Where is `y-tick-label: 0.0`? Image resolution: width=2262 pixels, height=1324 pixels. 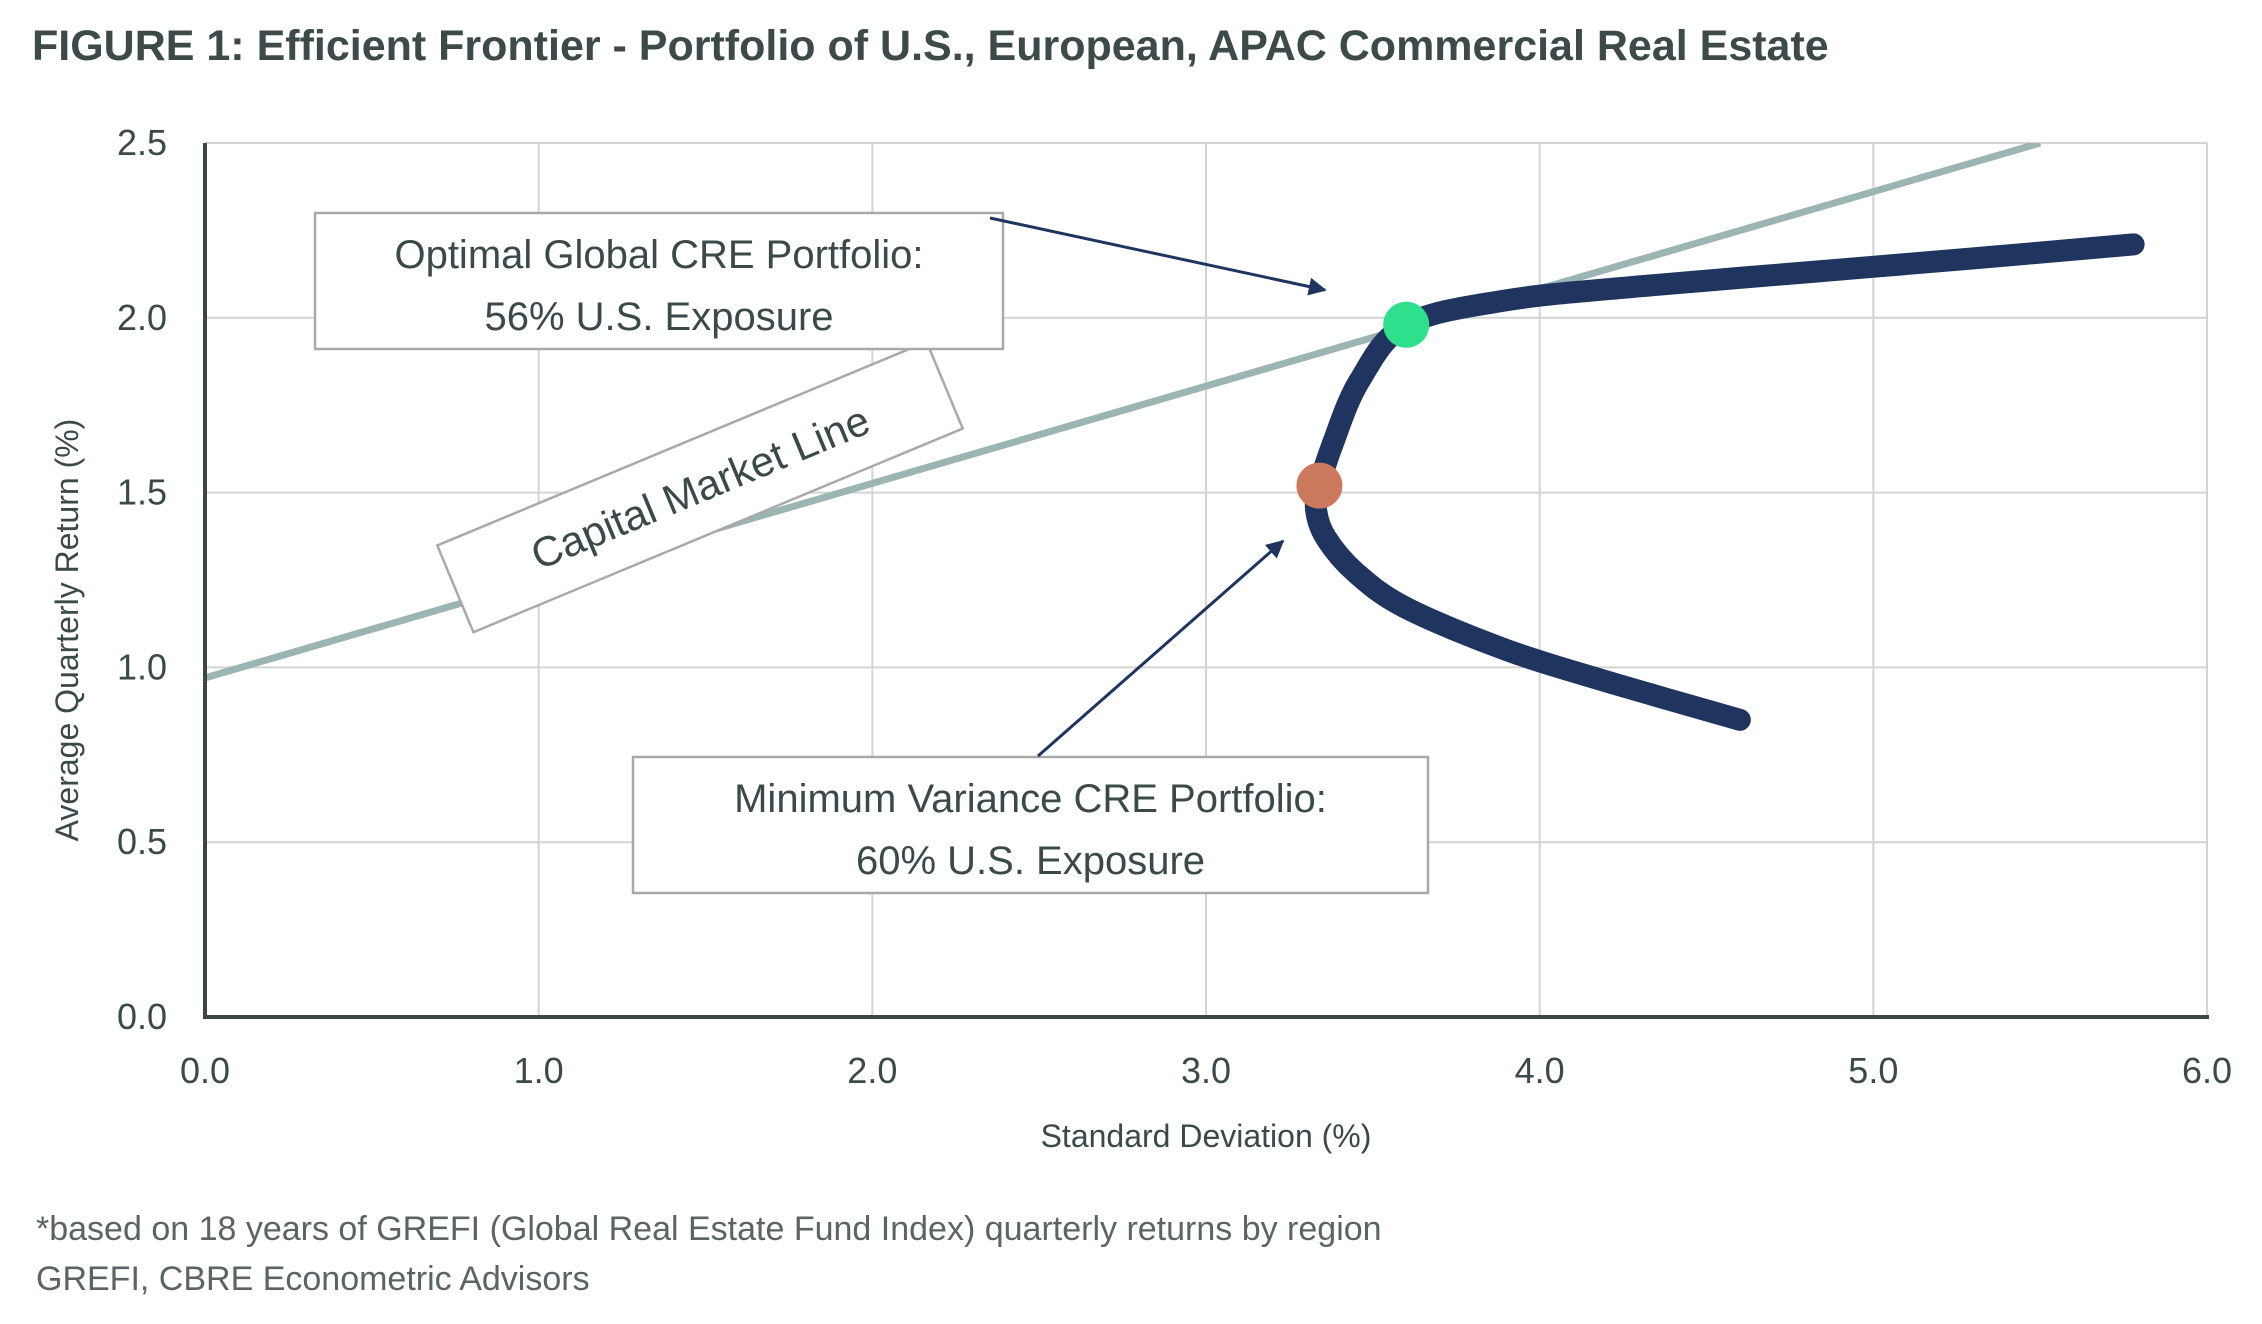 y-tick-label: 0.0 is located at coordinates (142, 1016).